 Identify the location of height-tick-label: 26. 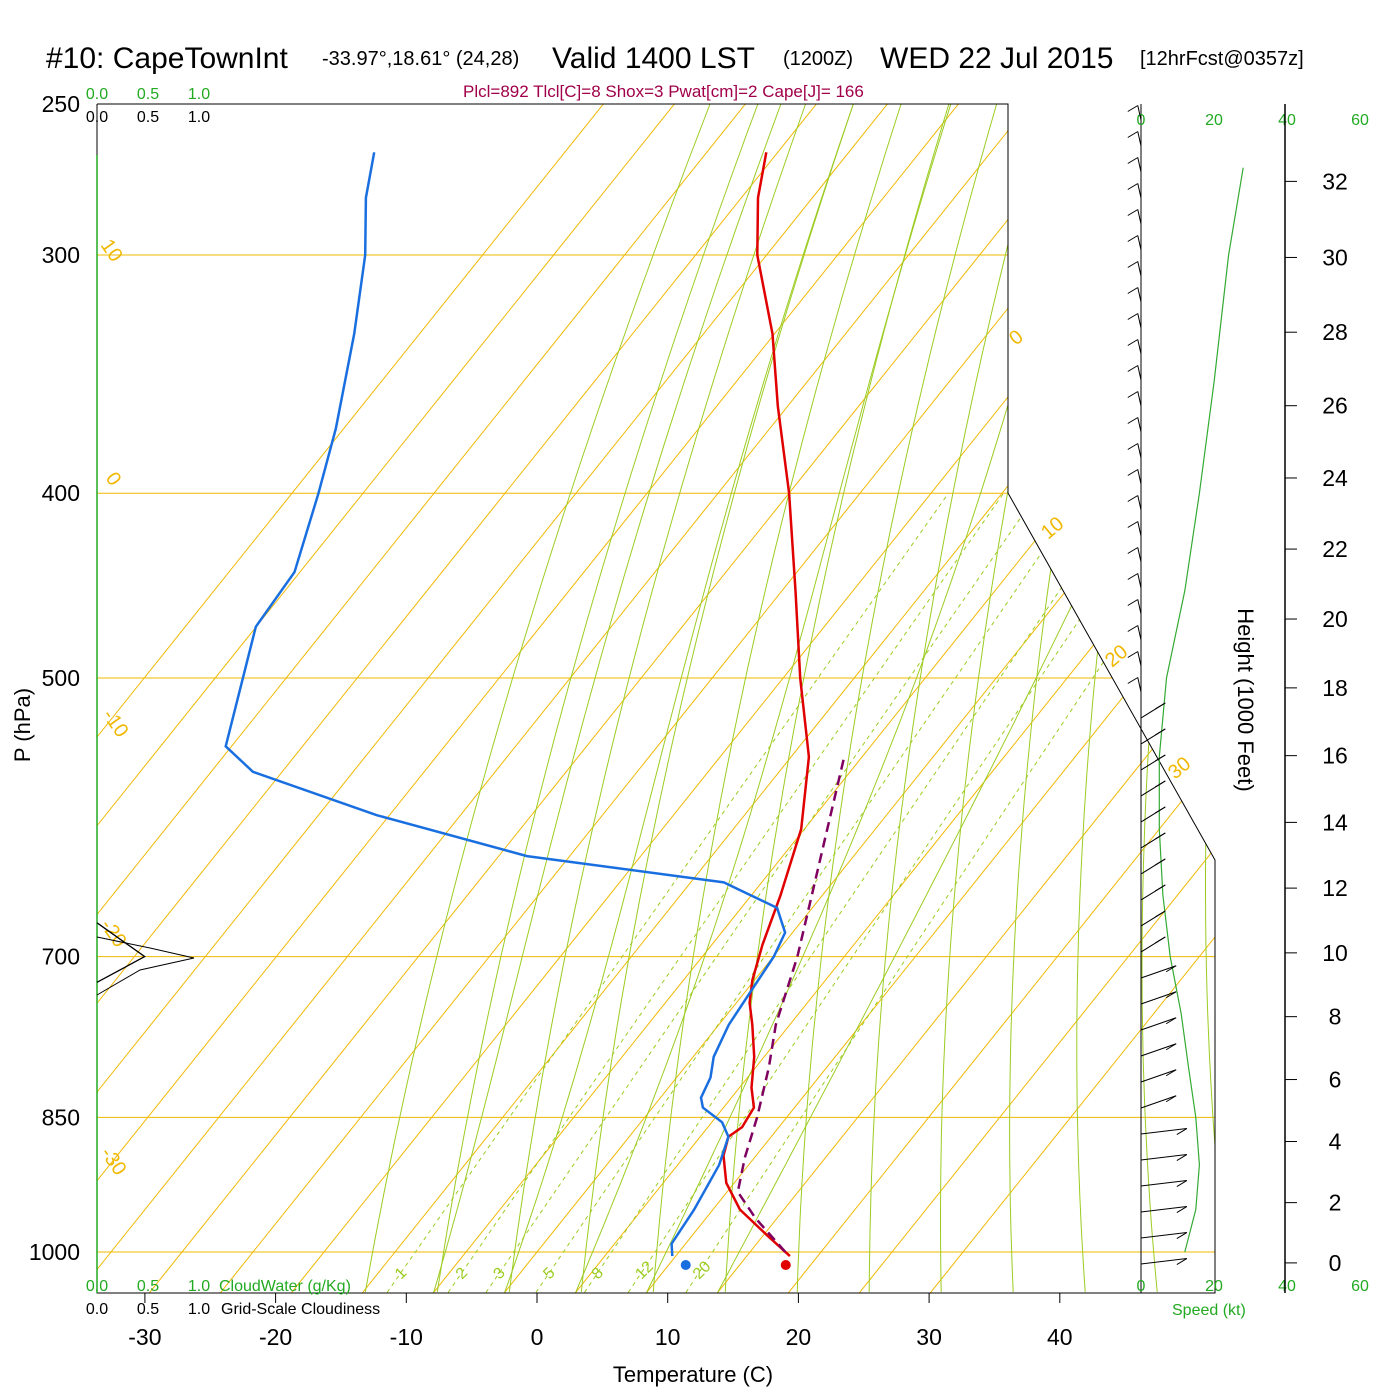
(1335, 406).